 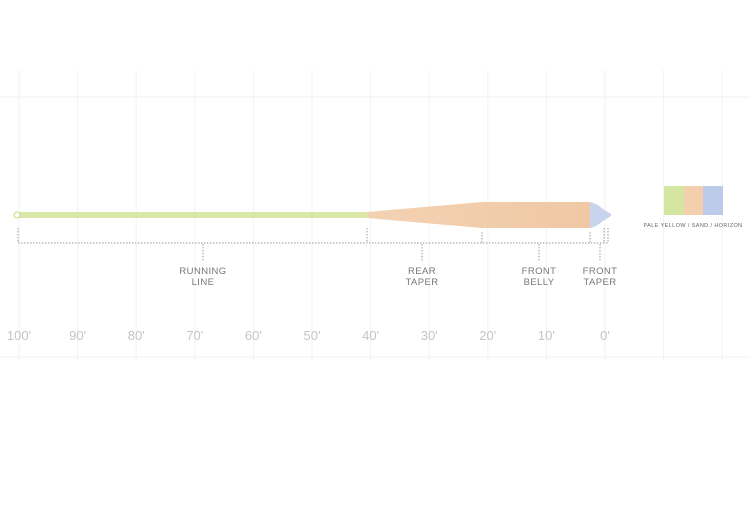 What do you see at coordinates (546, 335) in the screenshot?
I see `axis-label: 10'` at bounding box center [546, 335].